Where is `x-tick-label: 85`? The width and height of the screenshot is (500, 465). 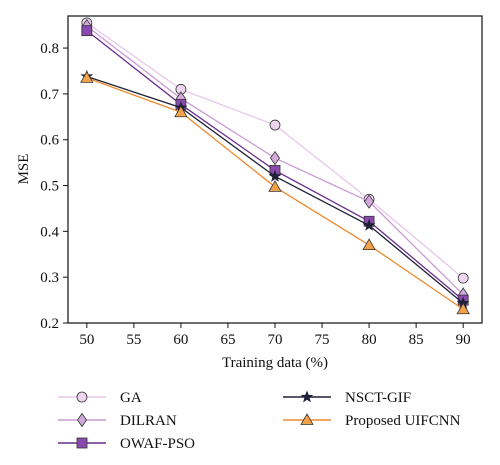
x-tick-label: 85 is located at coordinates (416, 340).